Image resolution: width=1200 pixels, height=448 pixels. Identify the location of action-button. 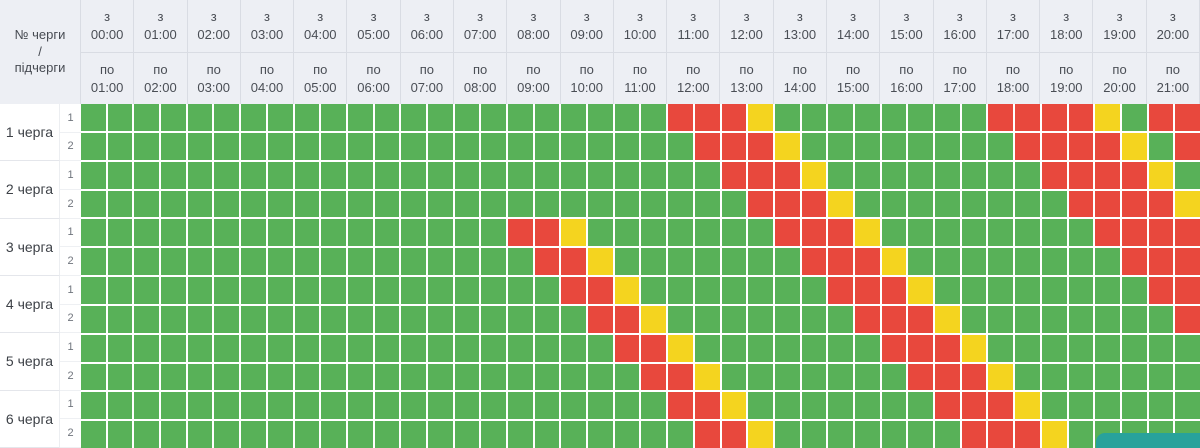
(1148, 440).